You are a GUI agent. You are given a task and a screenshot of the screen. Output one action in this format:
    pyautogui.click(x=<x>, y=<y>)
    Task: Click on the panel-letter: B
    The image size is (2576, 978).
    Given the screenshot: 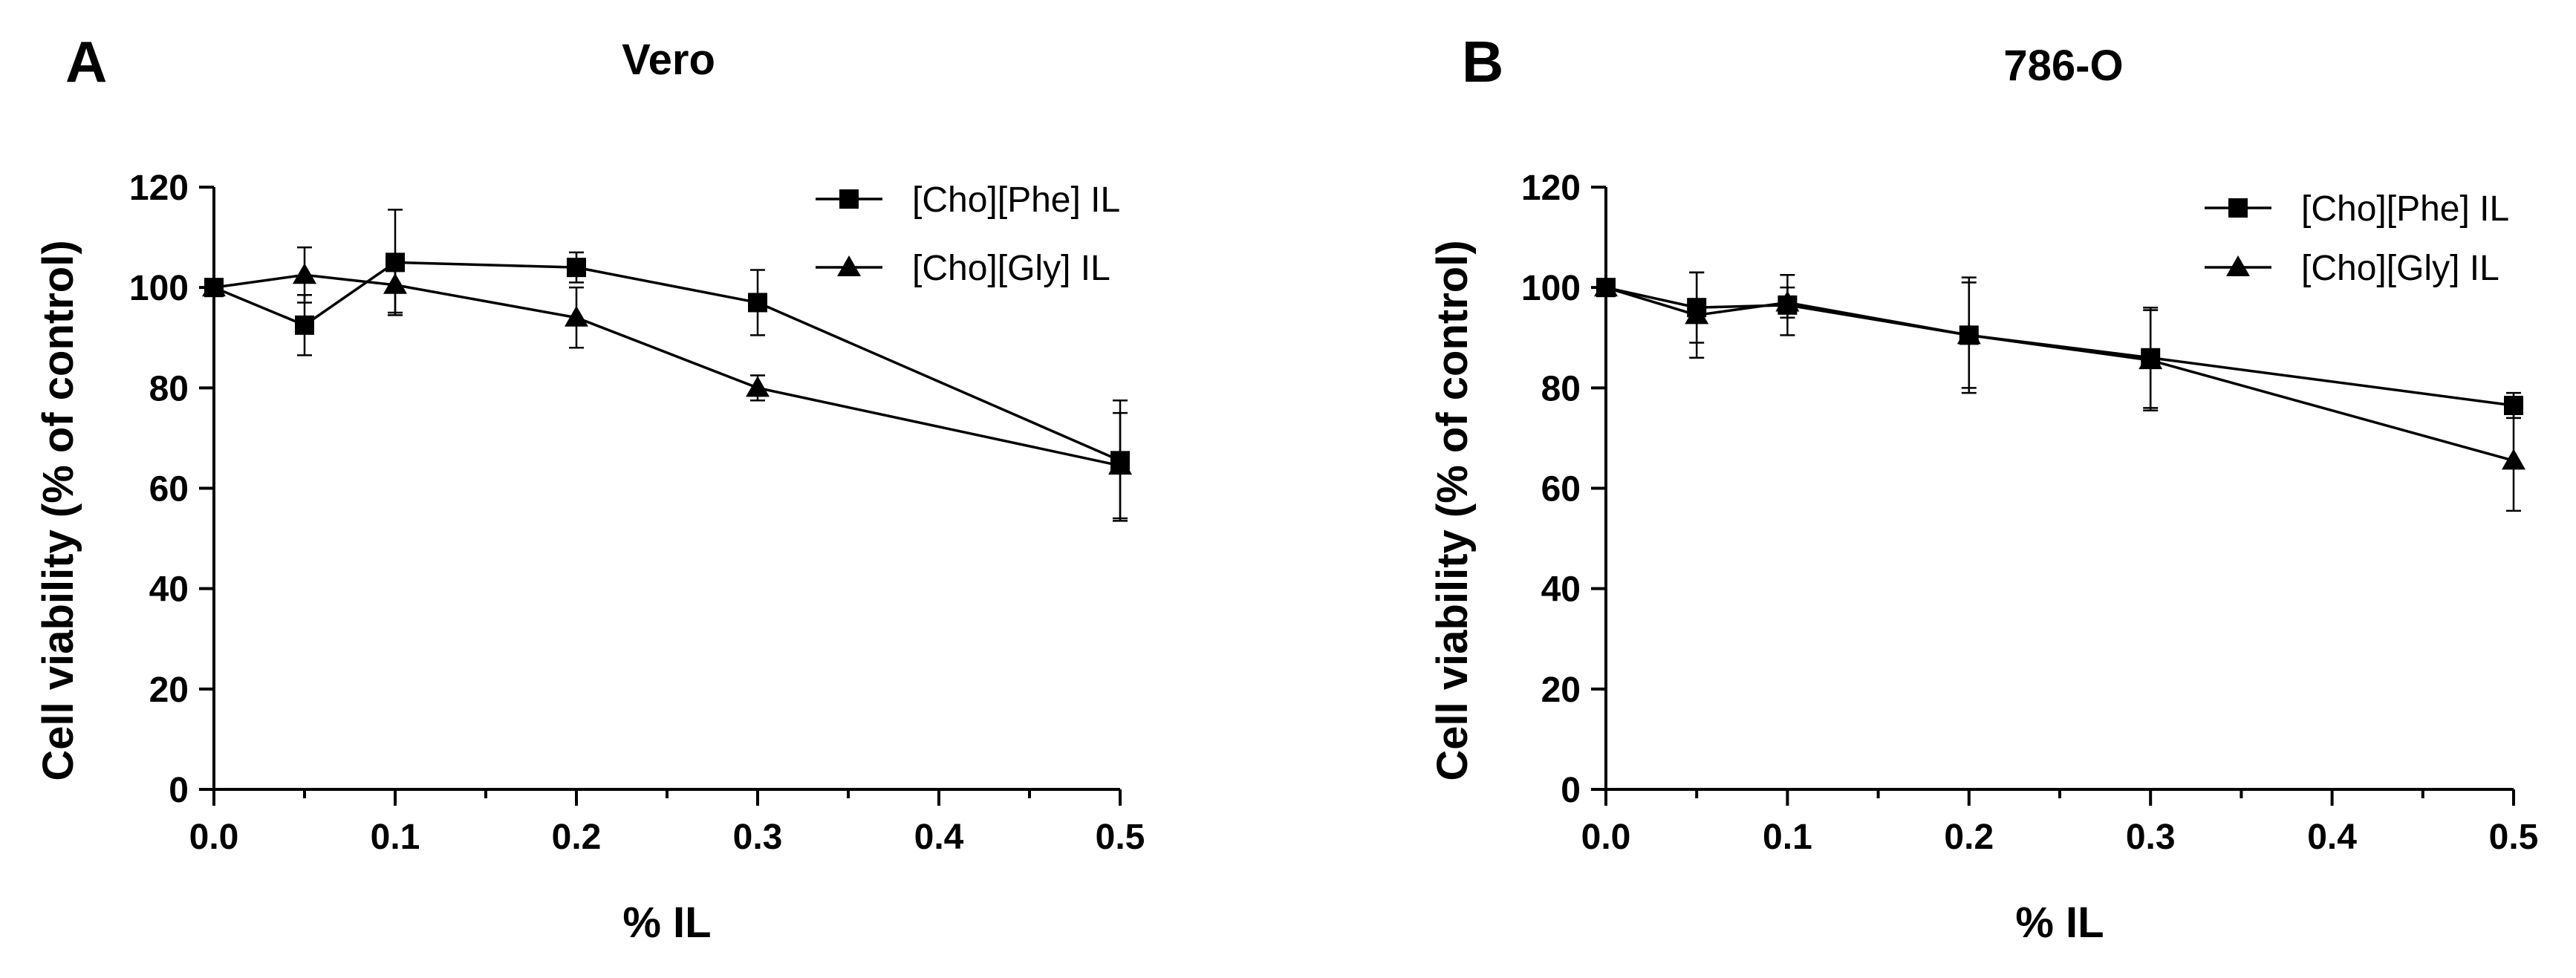 What is the action you would take?
    pyautogui.click(x=1482, y=62)
    